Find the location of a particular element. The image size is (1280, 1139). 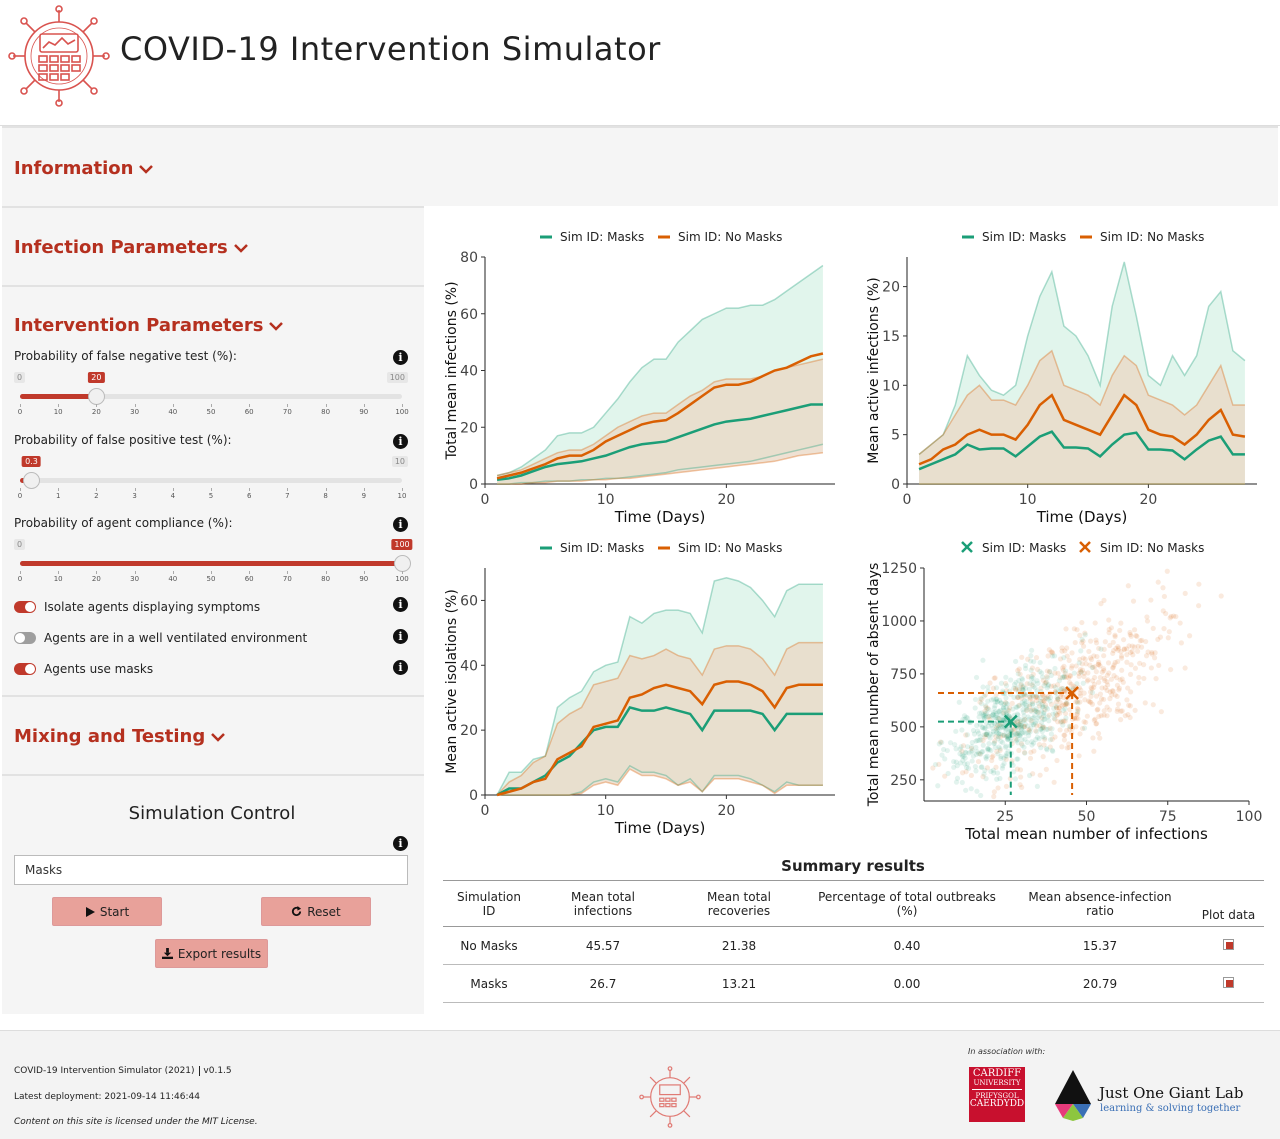

y-tick-label: 10 is located at coordinates (891, 386).